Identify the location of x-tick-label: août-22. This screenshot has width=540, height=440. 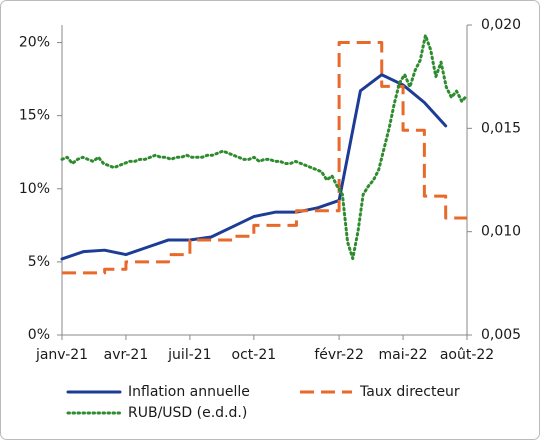
(467, 355).